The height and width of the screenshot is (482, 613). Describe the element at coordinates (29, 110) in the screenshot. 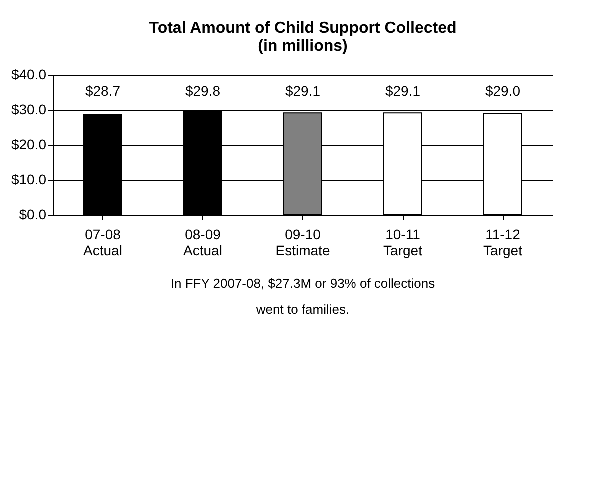

I see `y-tick-label: $30.0` at that location.